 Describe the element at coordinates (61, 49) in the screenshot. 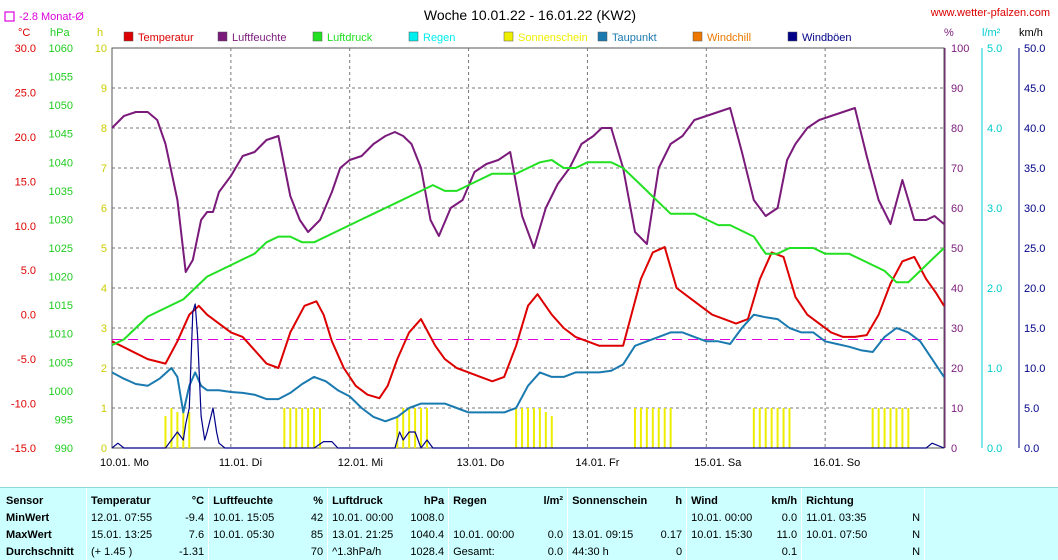

I see `hpa-tick-label: 1060` at that location.